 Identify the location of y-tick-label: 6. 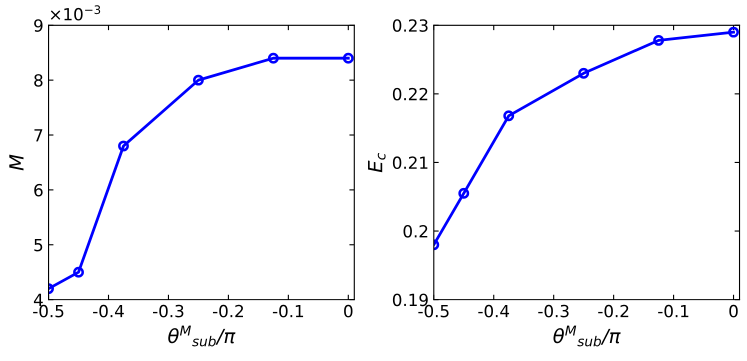
(38, 190).